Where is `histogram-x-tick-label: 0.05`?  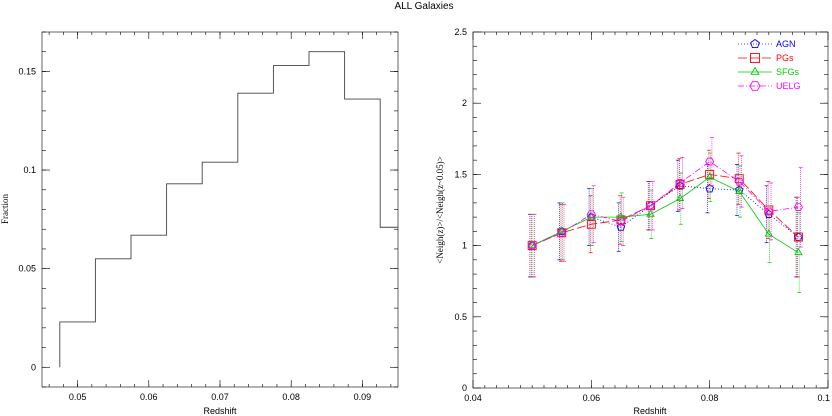 histogram-x-tick-label: 0.05 is located at coordinates (78, 397).